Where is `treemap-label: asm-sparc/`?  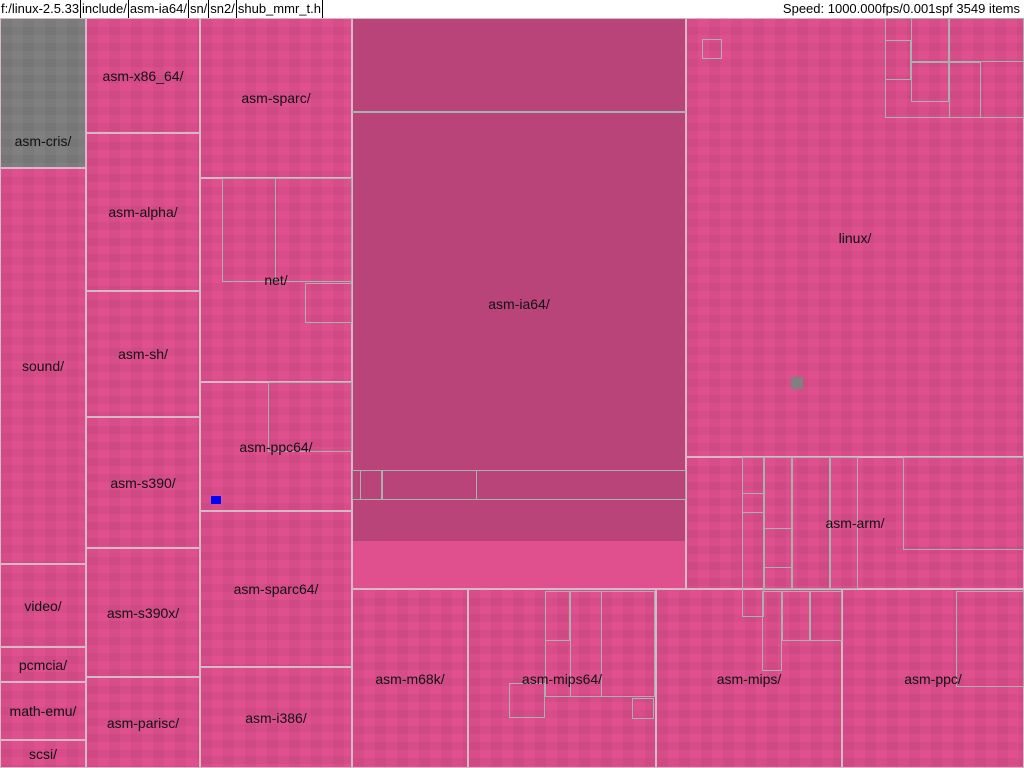 treemap-label: asm-sparc/ is located at coordinates (276, 98).